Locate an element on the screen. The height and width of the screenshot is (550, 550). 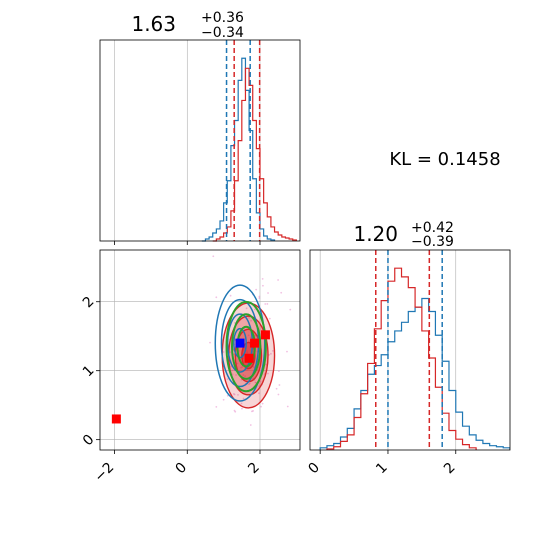
joint-ticks is located at coordinates (178, 377).